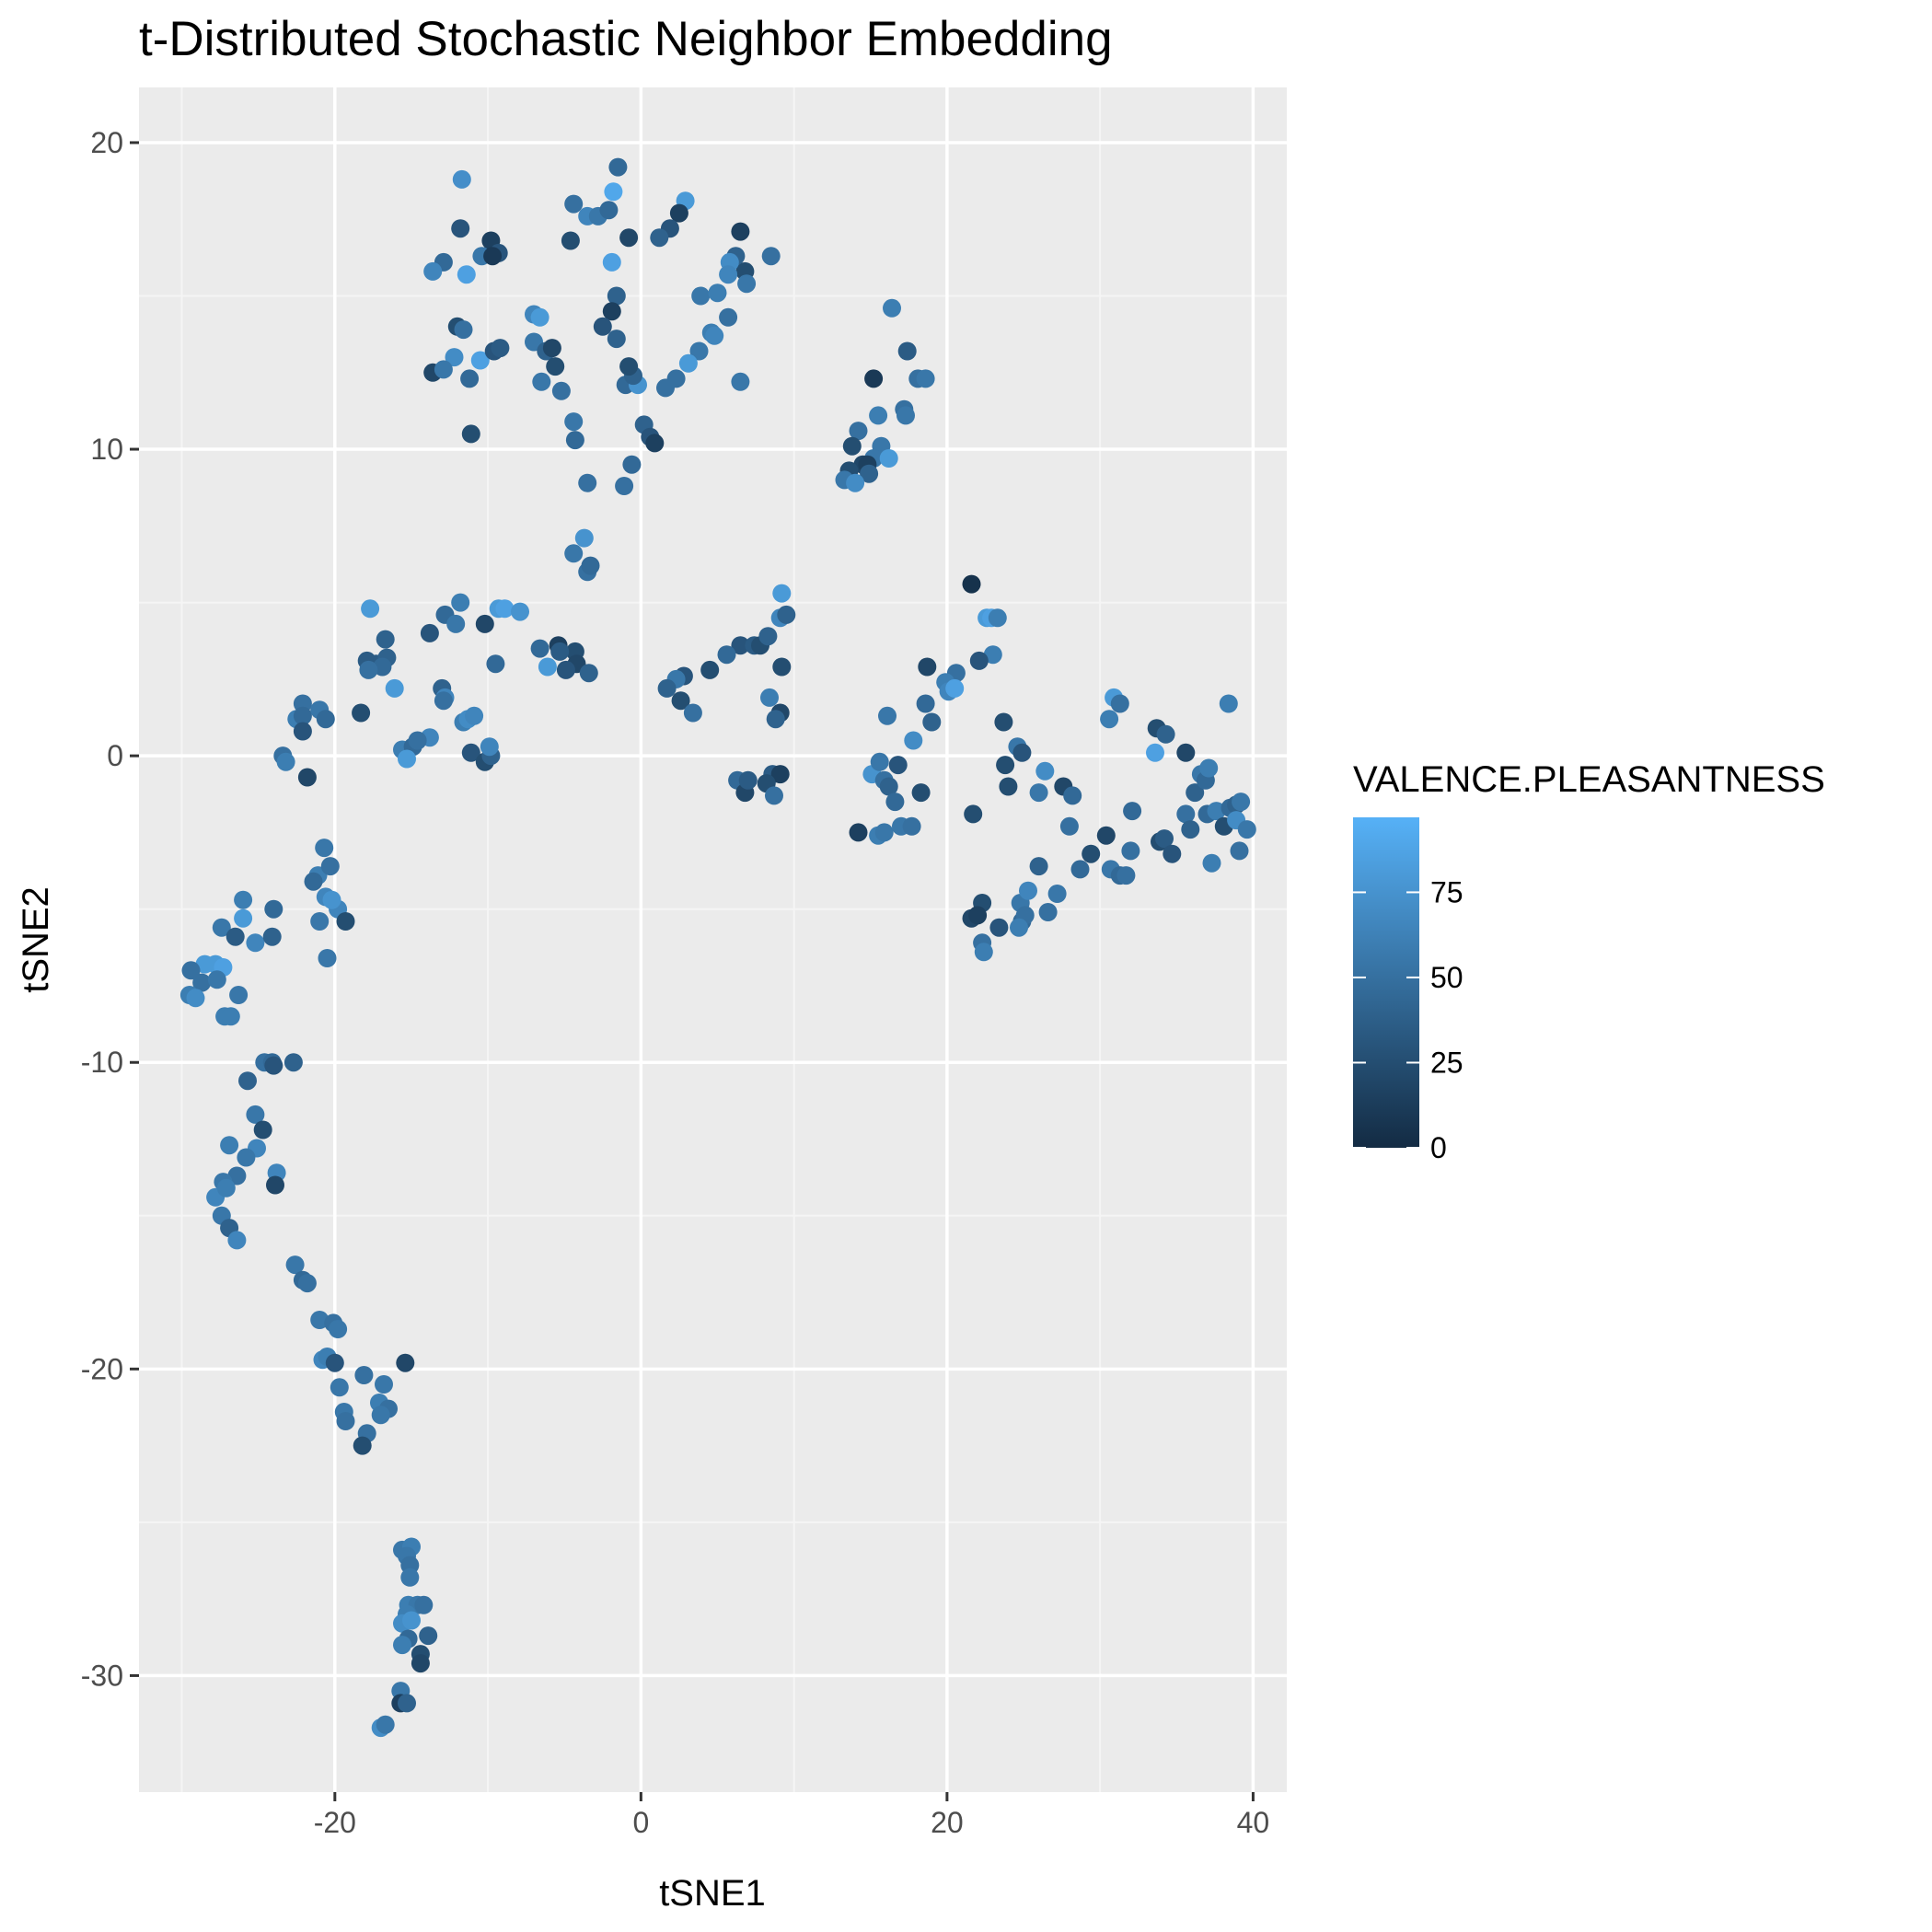 The width and height of the screenshot is (1932, 1932). I want to click on legend-ticks: 0 25 50 75, so click(1408, 1020).